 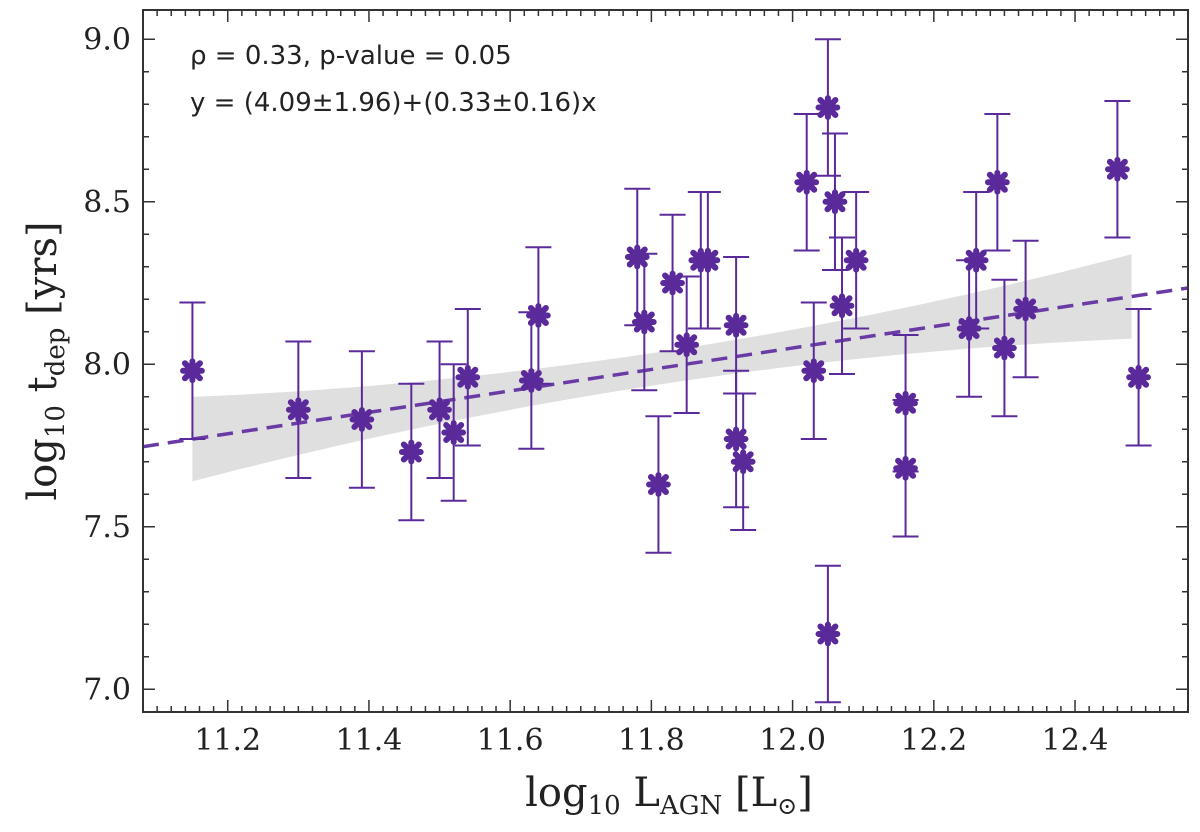 I want to click on y-tick-label: 8.5, so click(x=107, y=202).